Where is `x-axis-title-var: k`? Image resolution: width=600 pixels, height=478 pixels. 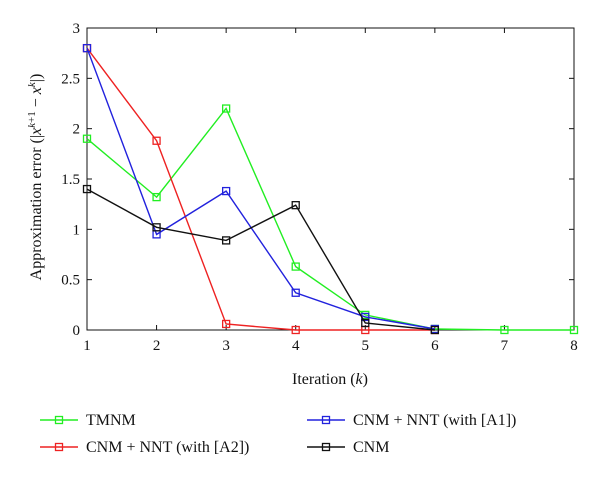 x-axis-title-var: k is located at coordinates (360, 379).